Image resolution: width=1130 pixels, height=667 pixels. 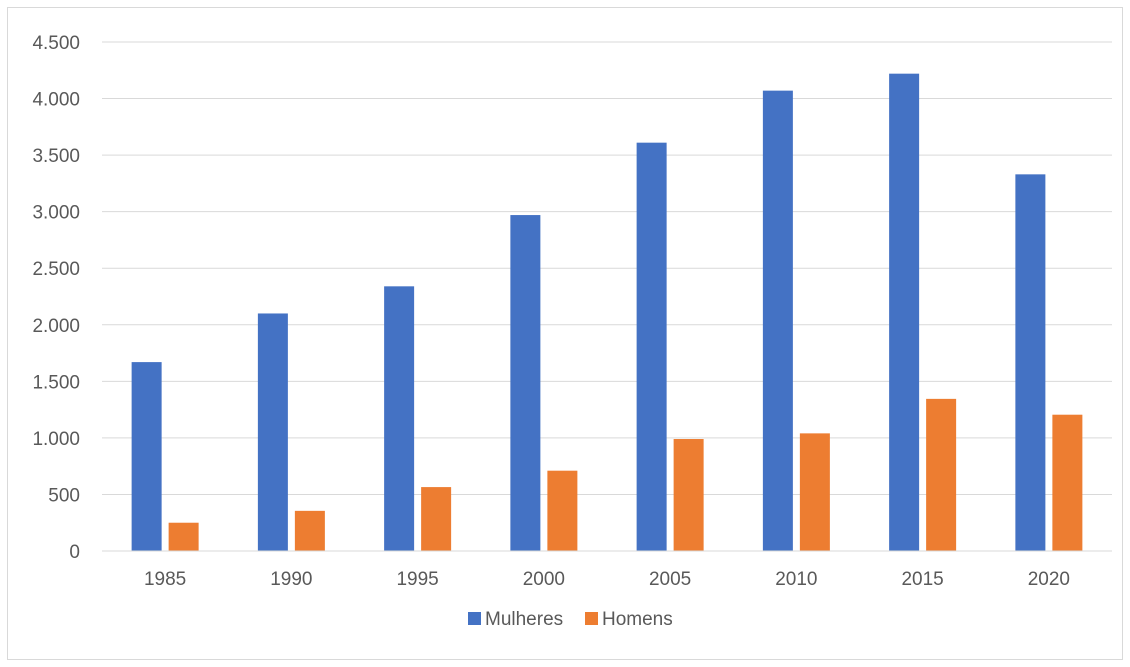 What do you see at coordinates (562, 510) in the screenshot?
I see `bar-homens-2000` at bounding box center [562, 510].